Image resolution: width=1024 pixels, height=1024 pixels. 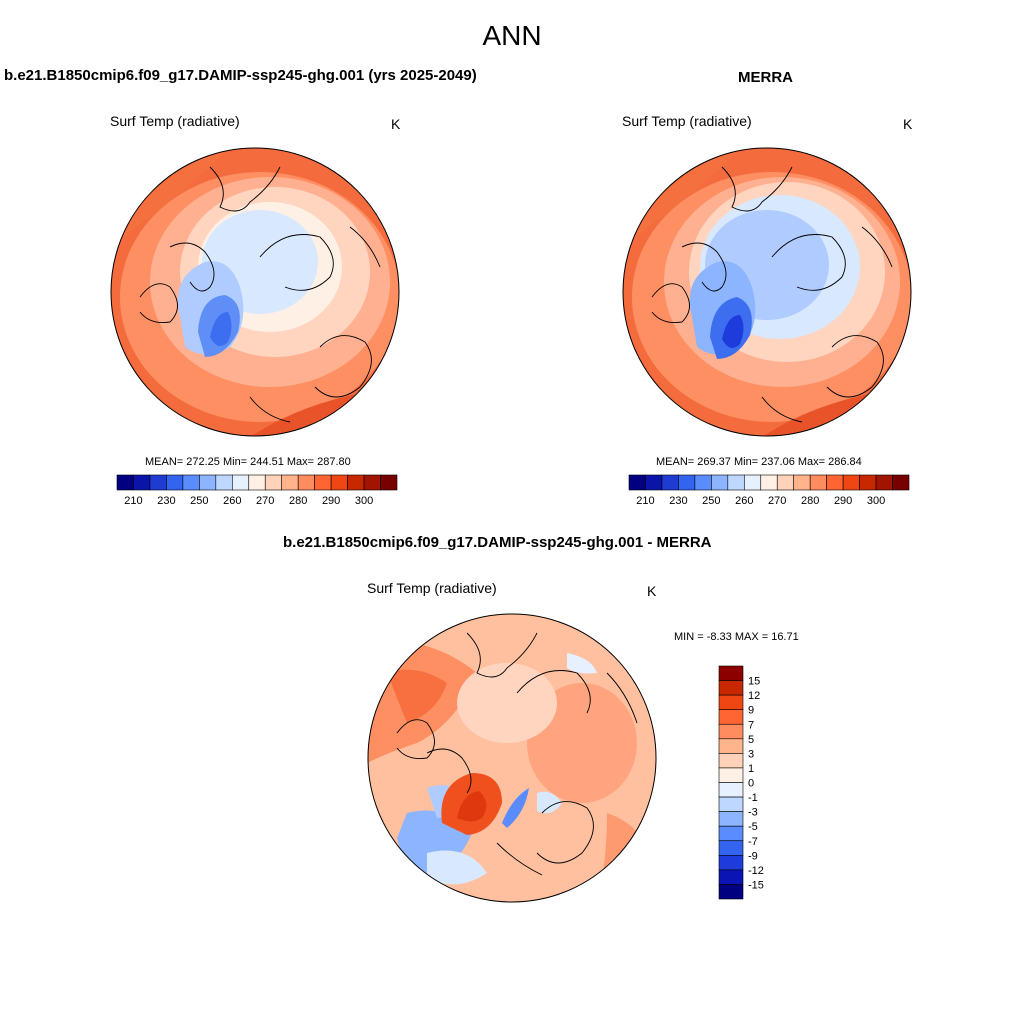 I want to click on panel3-colorbar-tick-label: 9, so click(x=751, y=711).